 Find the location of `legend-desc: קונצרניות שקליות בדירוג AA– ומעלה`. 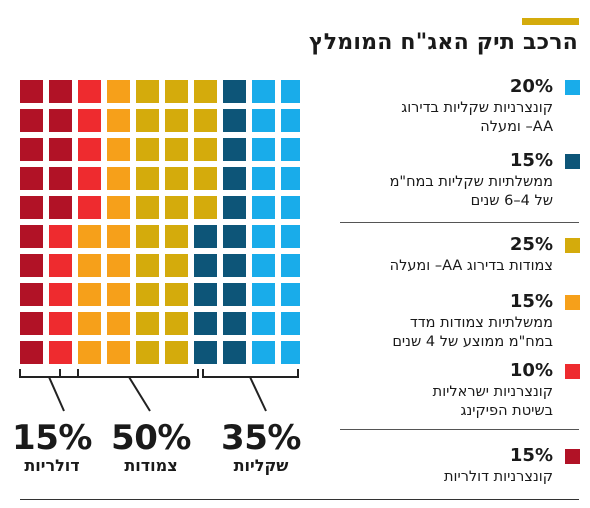

legend-desc: קונצרניות שקליות בדירוג AA– ומעלה is located at coordinates (477, 118).